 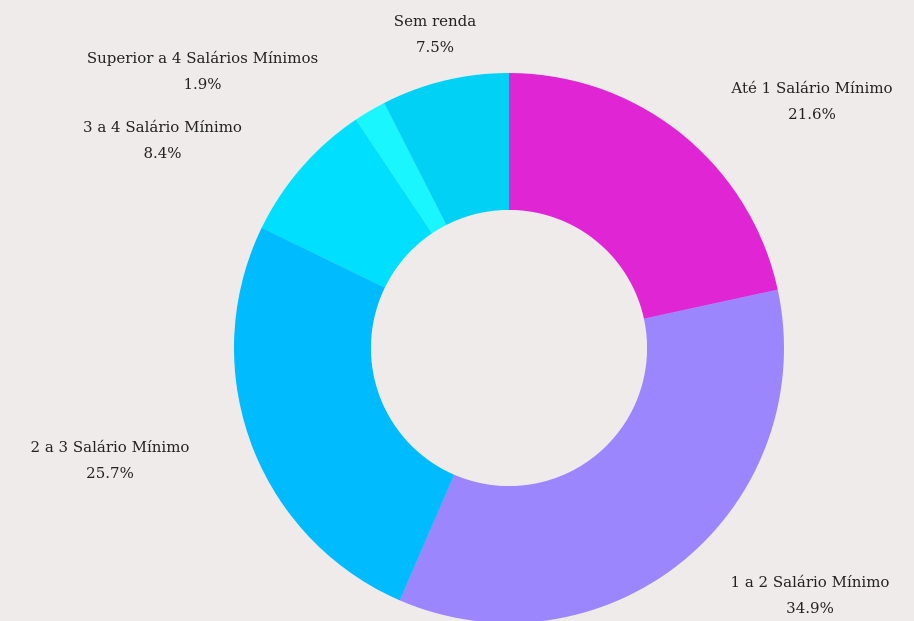 I want to click on slice-name: 2 a 3 Salário Mínimo, so click(x=110, y=447).